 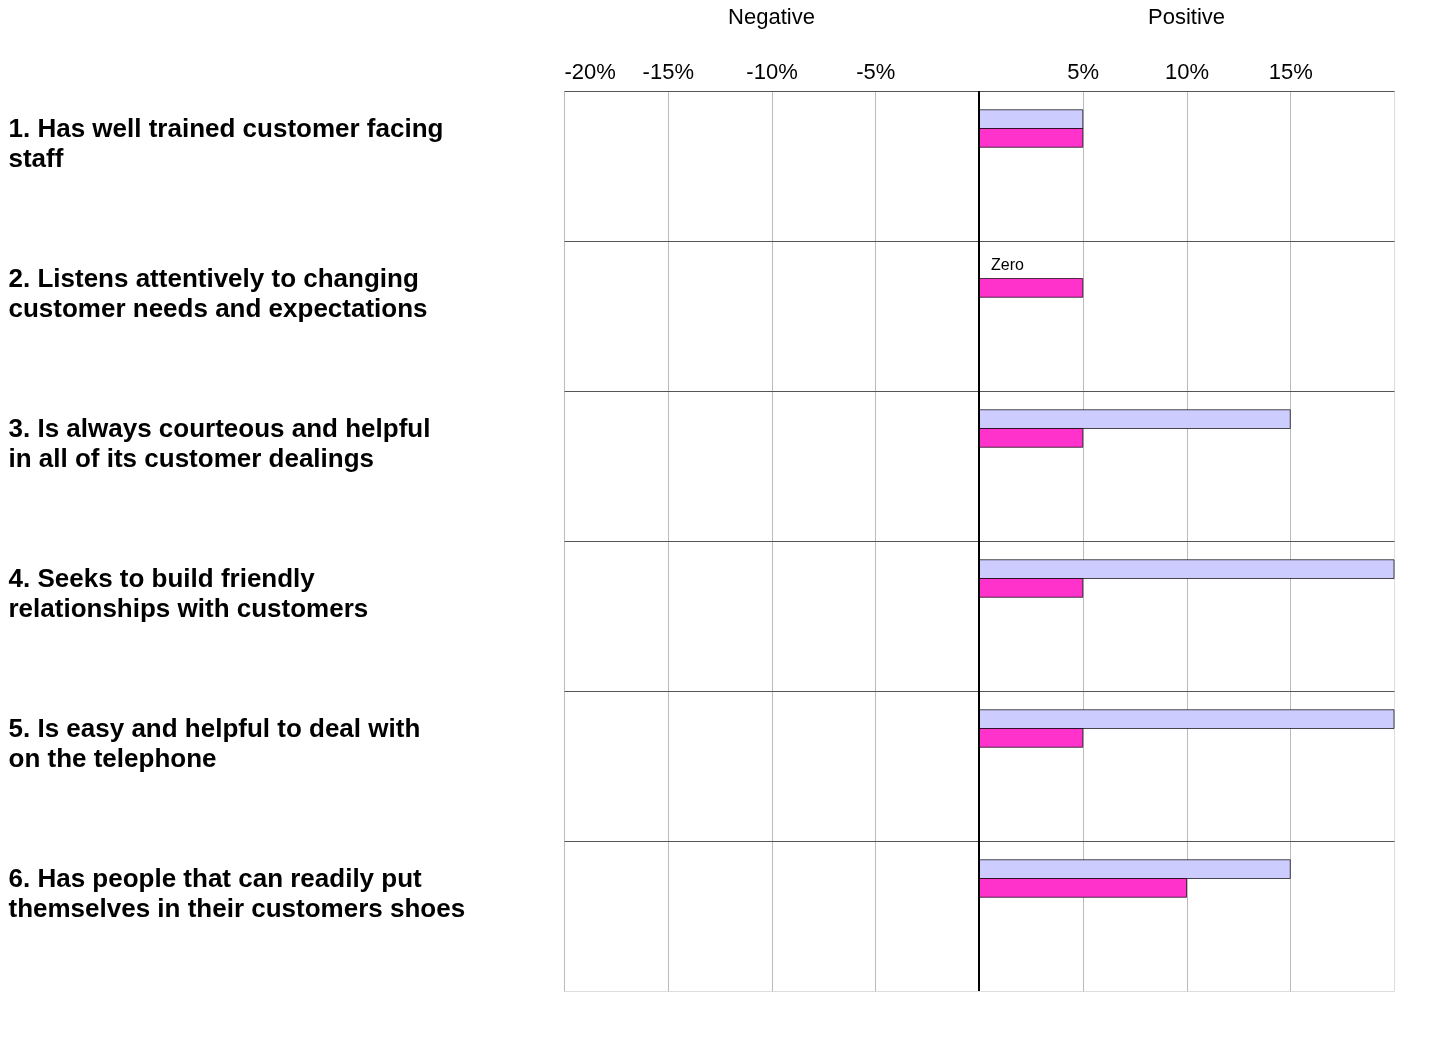 What do you see at coordinates (219, 443) in the screenshot?
I see `y-tick-label: 3. Is always courteous and helpful in all of its customer dealings` at bounding box center [219, 443].